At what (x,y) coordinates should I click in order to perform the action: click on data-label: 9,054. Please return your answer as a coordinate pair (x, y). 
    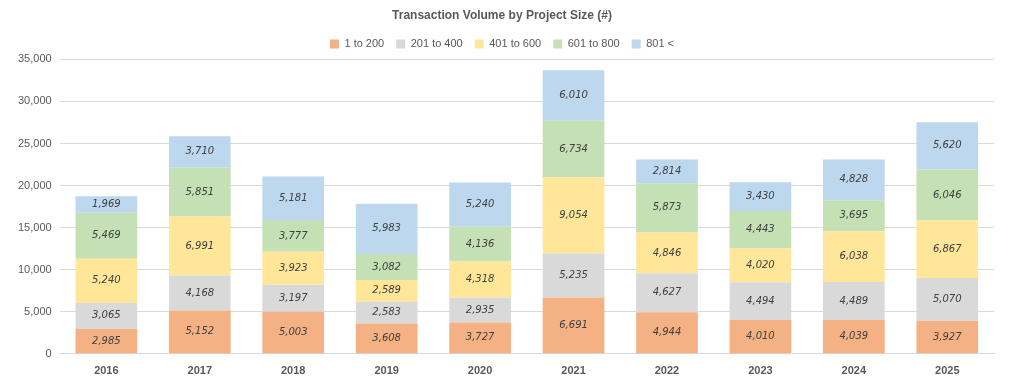
    Looking at the image, I should click on (573, 214).